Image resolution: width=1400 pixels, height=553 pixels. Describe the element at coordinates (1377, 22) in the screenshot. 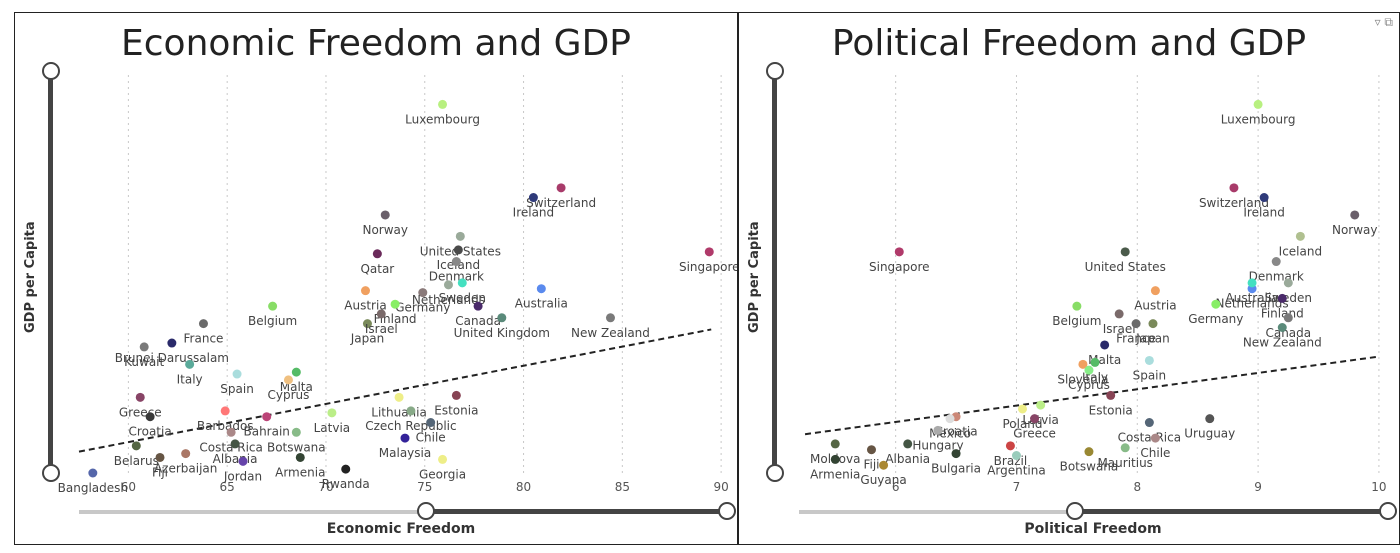

I see `filter-icon: ▿` at that location.